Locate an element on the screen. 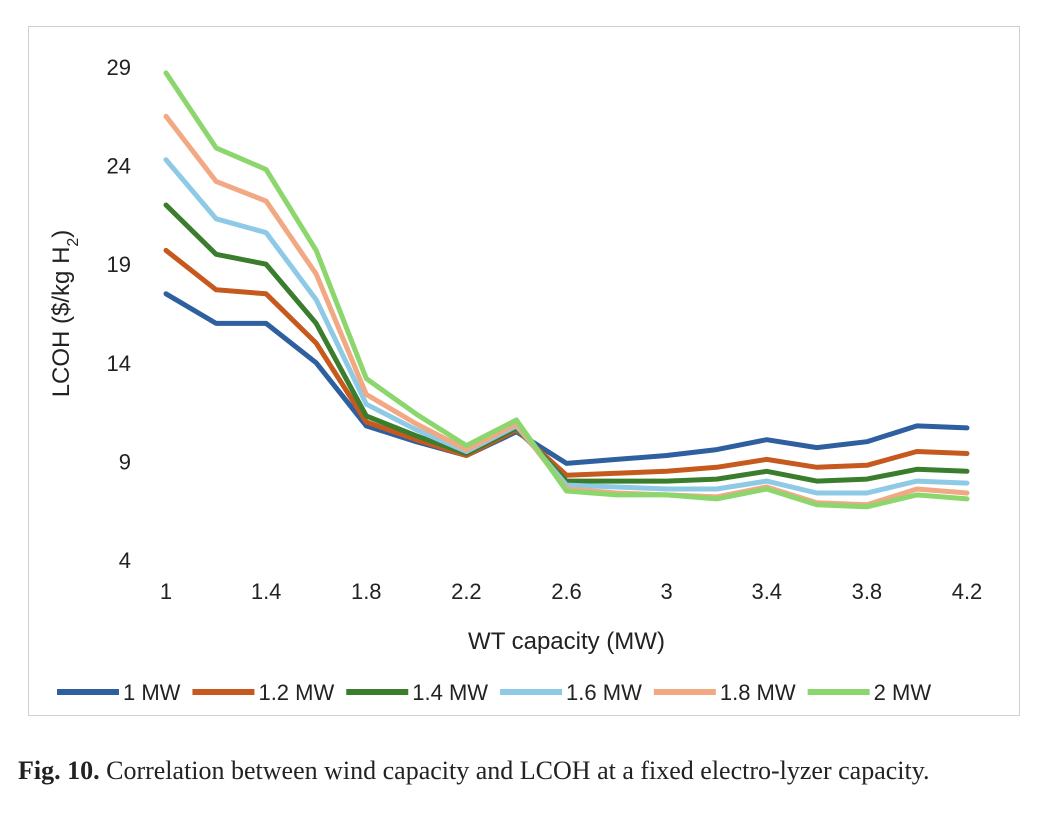 This screenshot has height=840, width=1063. y-tick-label: 24 is located at coordinates (119, 166).